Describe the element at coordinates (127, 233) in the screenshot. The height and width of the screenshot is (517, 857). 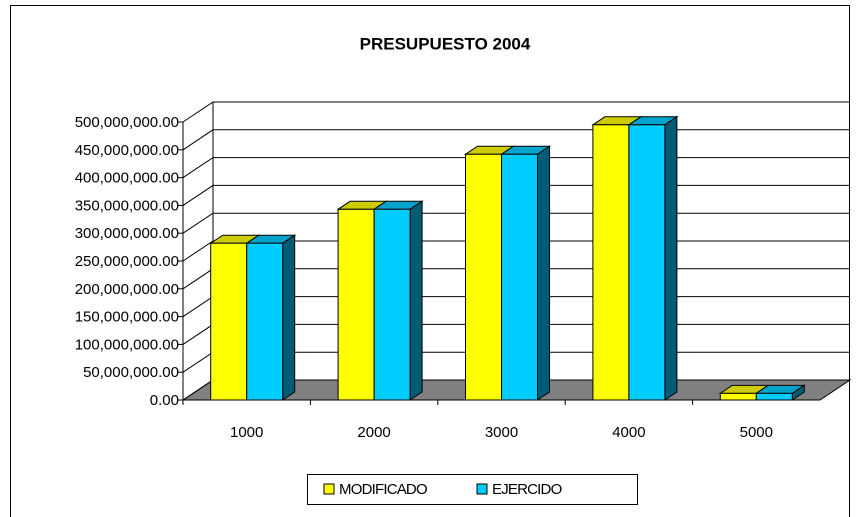
I see `y-tick-label: 300,000,000.00` at that location.